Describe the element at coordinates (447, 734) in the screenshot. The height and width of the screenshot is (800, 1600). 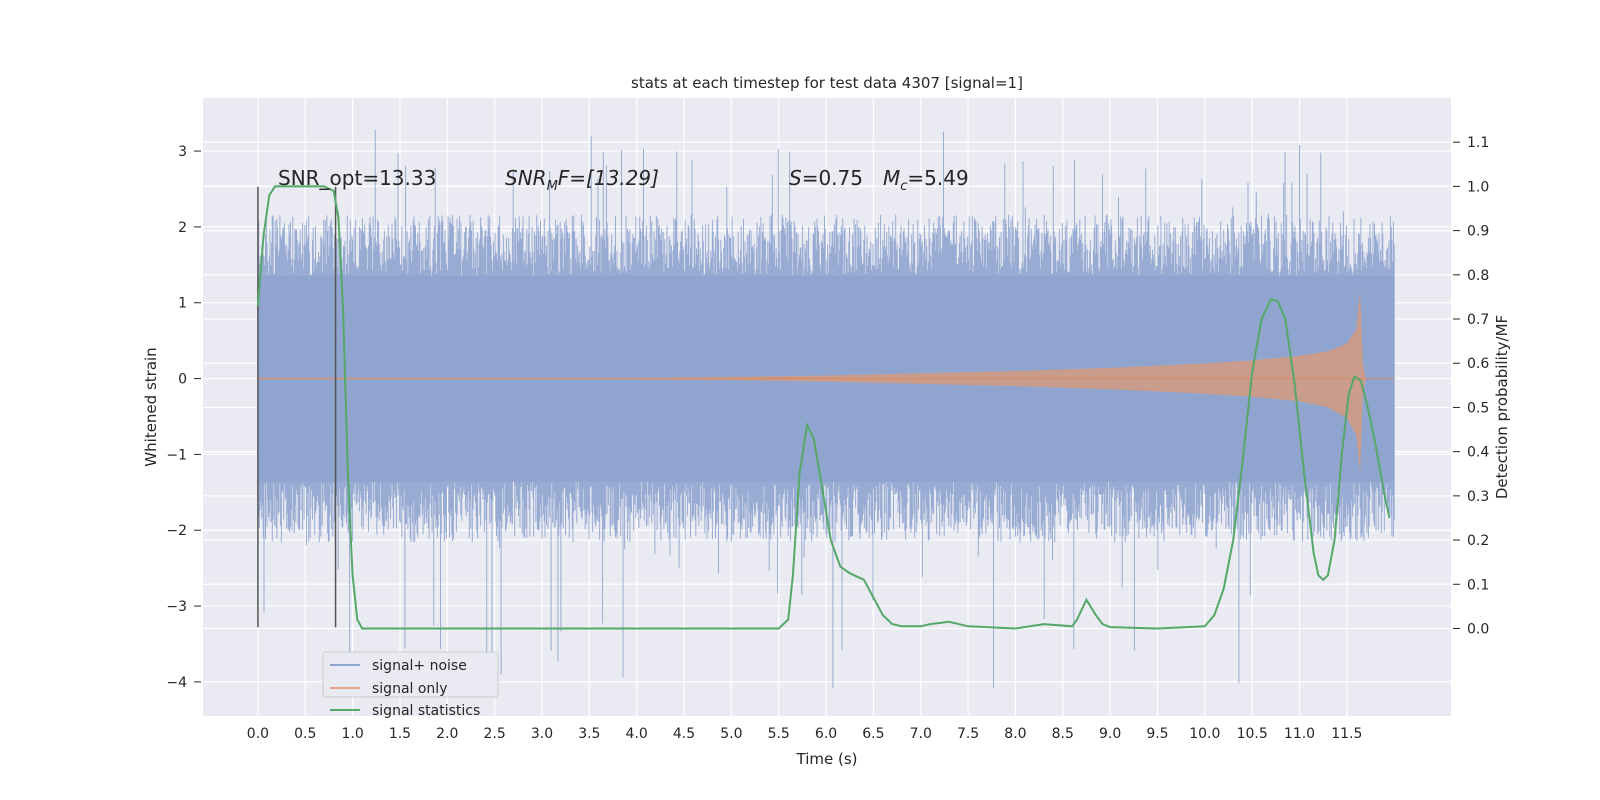
I see `x-tick-label: 2.0` at that location.